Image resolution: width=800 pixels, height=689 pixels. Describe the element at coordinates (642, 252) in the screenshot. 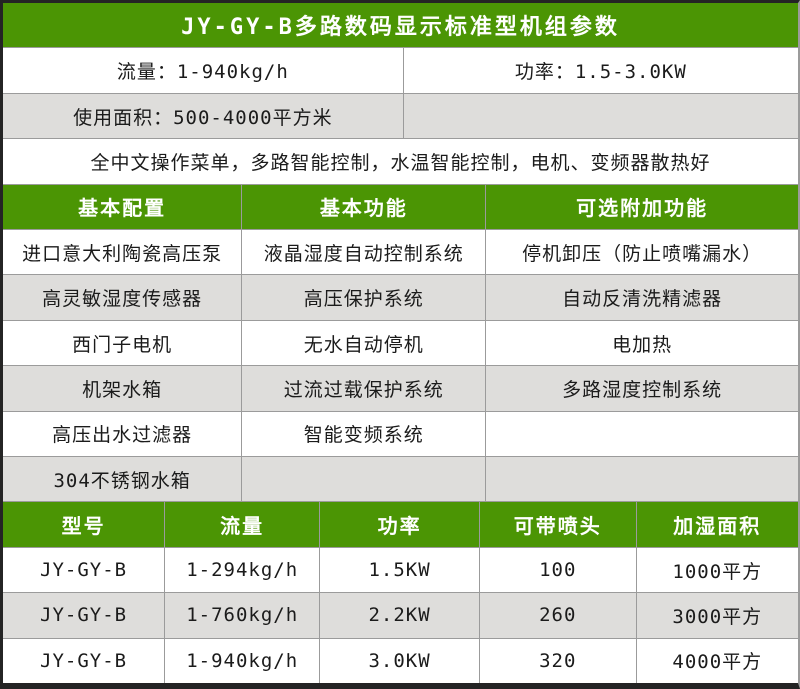

I see `config-cell: 停机卸压（防止喷嘴漏水）` at that location.